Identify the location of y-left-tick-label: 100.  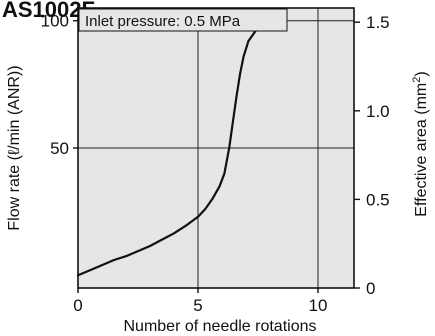
(55, 21).